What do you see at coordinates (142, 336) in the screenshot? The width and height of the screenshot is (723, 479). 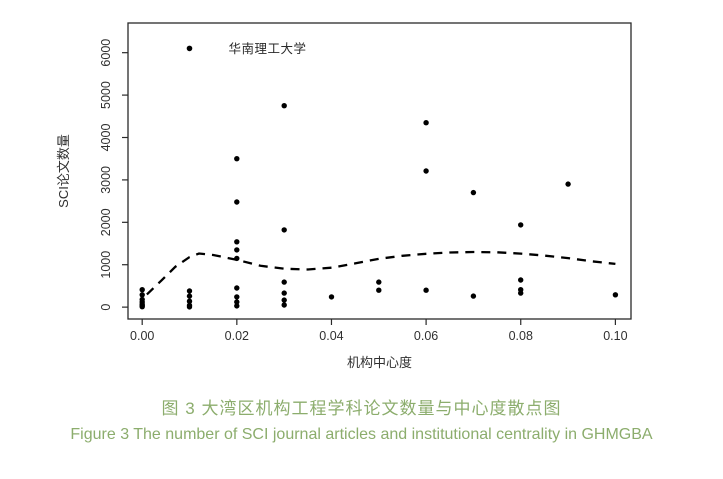 I see `x-tick-label: 0.00` at bounding box center [142, 336].